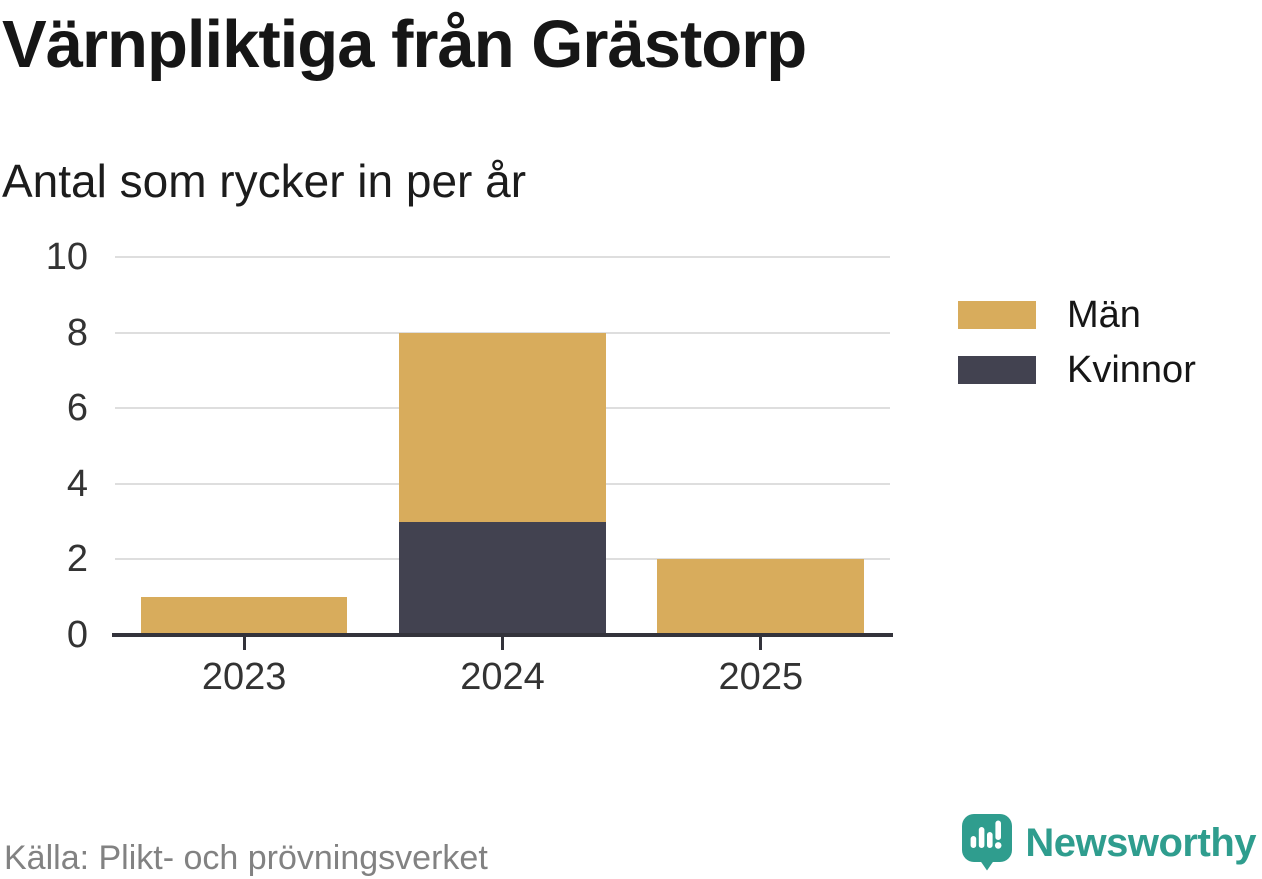  I want to click on bar-column-2023, so click(244, 446).